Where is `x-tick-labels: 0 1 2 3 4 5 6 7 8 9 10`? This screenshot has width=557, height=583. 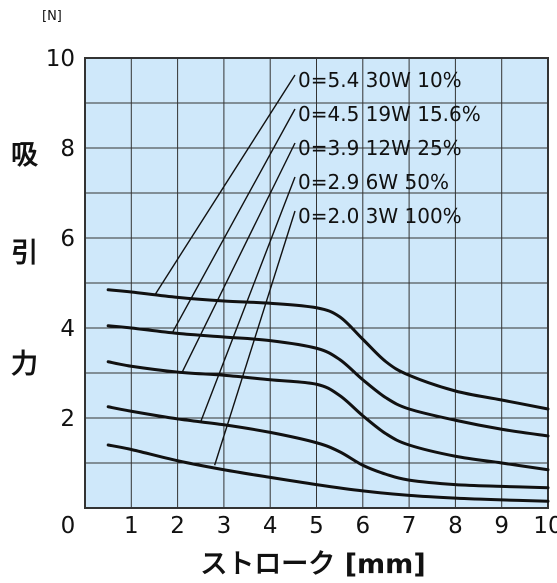 x-tick-labels: 0 1 2 3 4 5 6 7 8 9 10 is located at coordinates (309, 526).